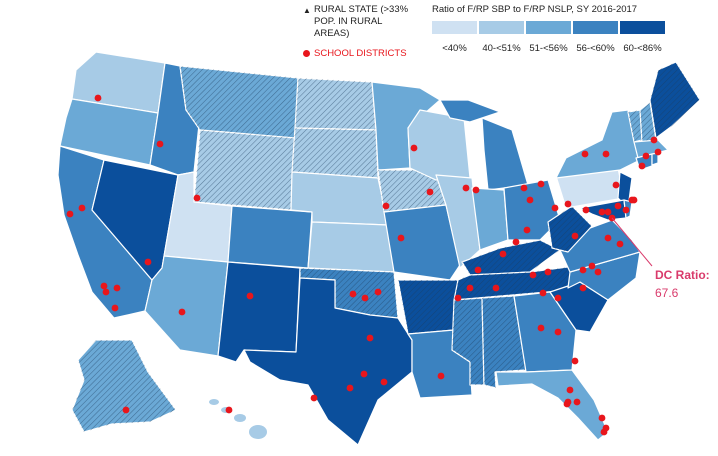 The image size is (718, 456). I want to click on state-hawaii, so click(238, 419).